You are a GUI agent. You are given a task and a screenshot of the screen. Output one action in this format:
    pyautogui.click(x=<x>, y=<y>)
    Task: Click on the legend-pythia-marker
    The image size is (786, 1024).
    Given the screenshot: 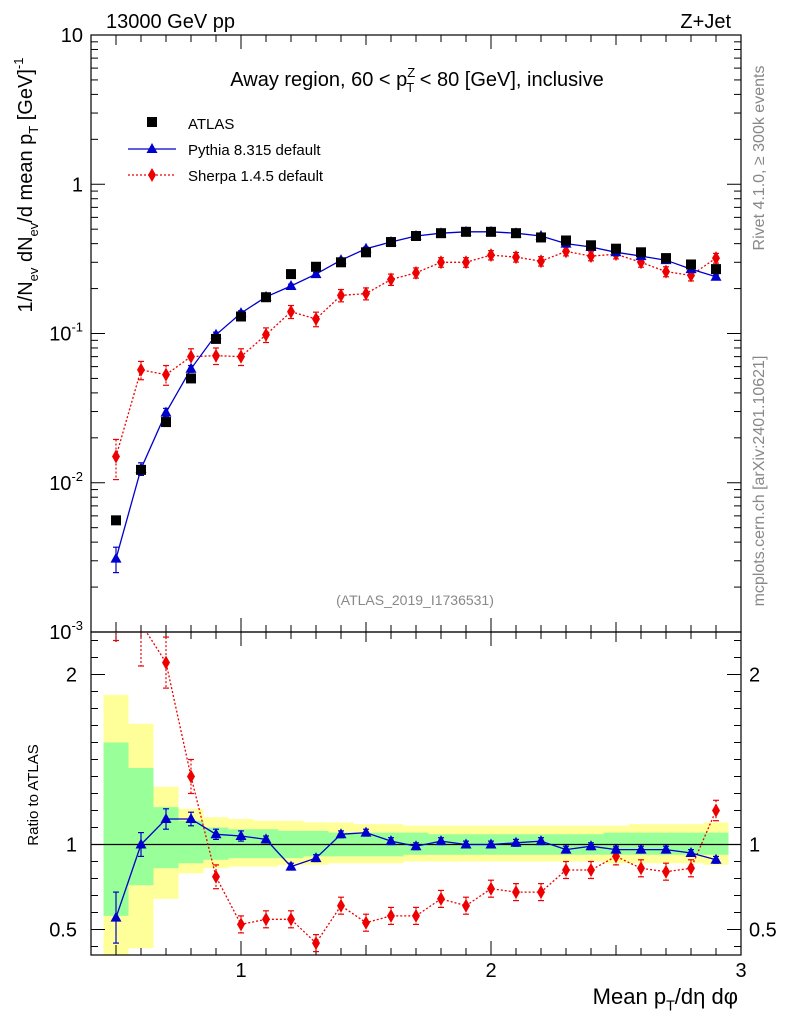 What is the action you would take?
    pyautogui.click(x=152, y=148)
    